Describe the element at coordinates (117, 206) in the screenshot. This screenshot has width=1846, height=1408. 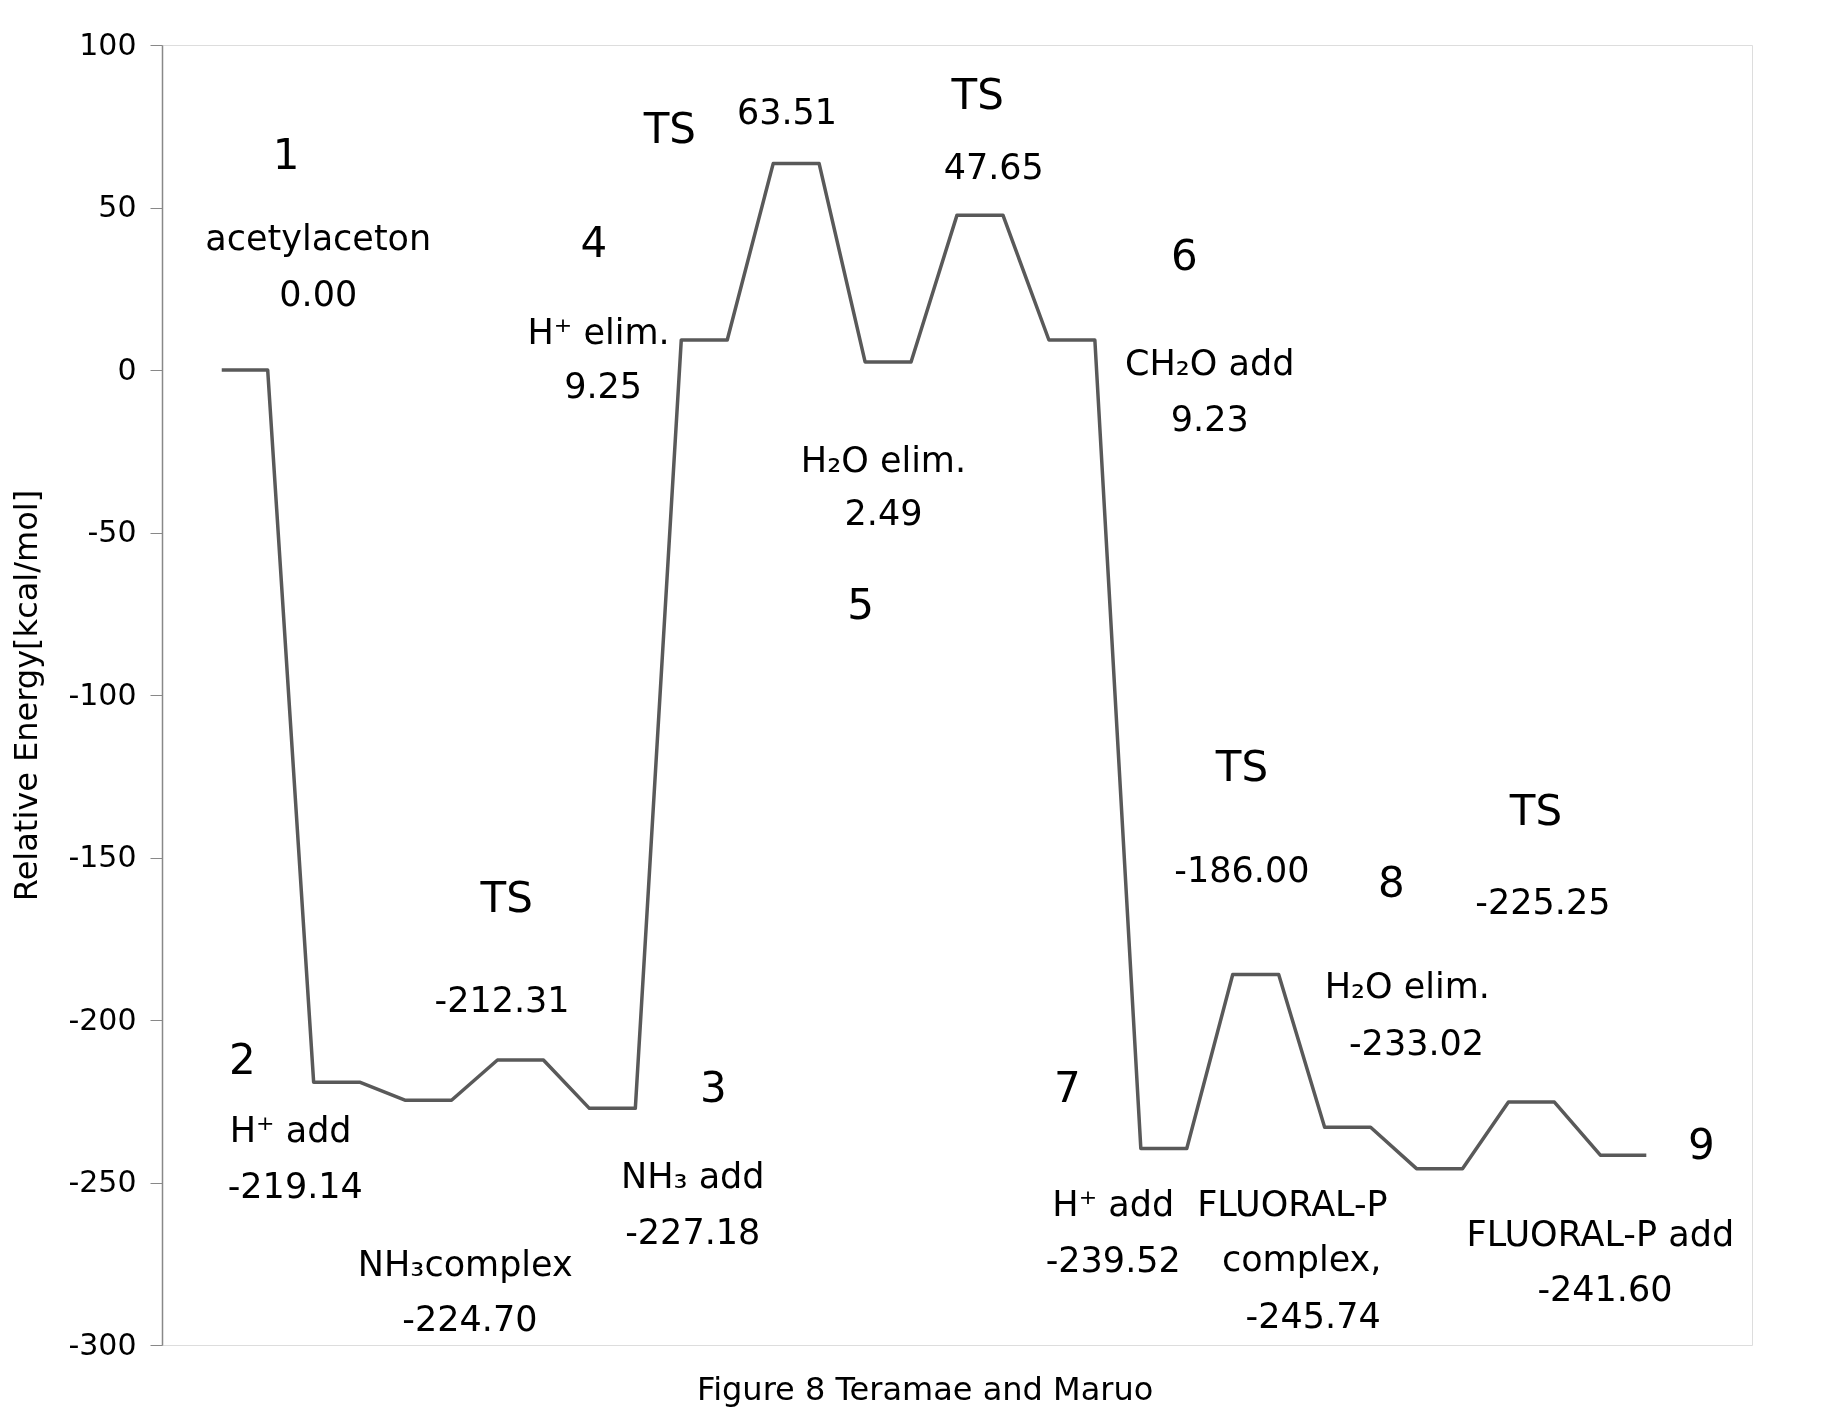
I see `y-tick-label: 50` at that location.